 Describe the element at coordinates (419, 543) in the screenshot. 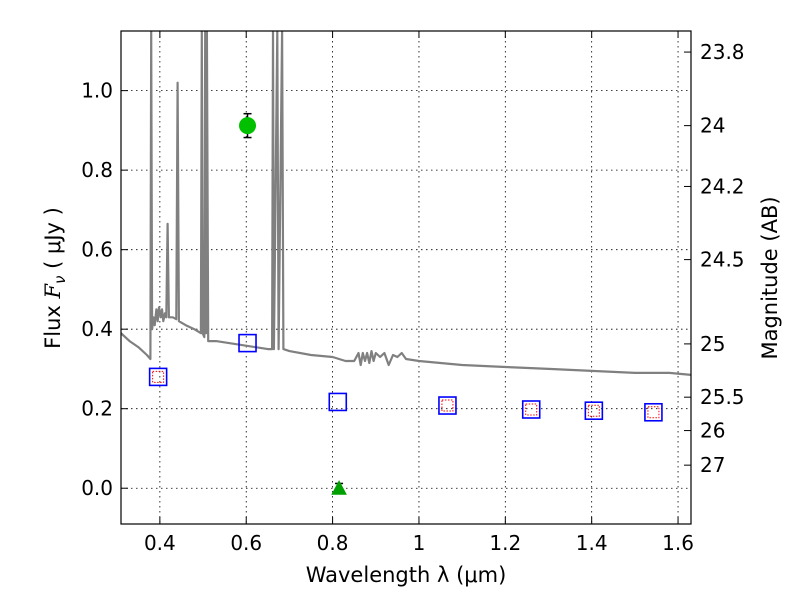

I see `x-tick-label: 1` at that location.